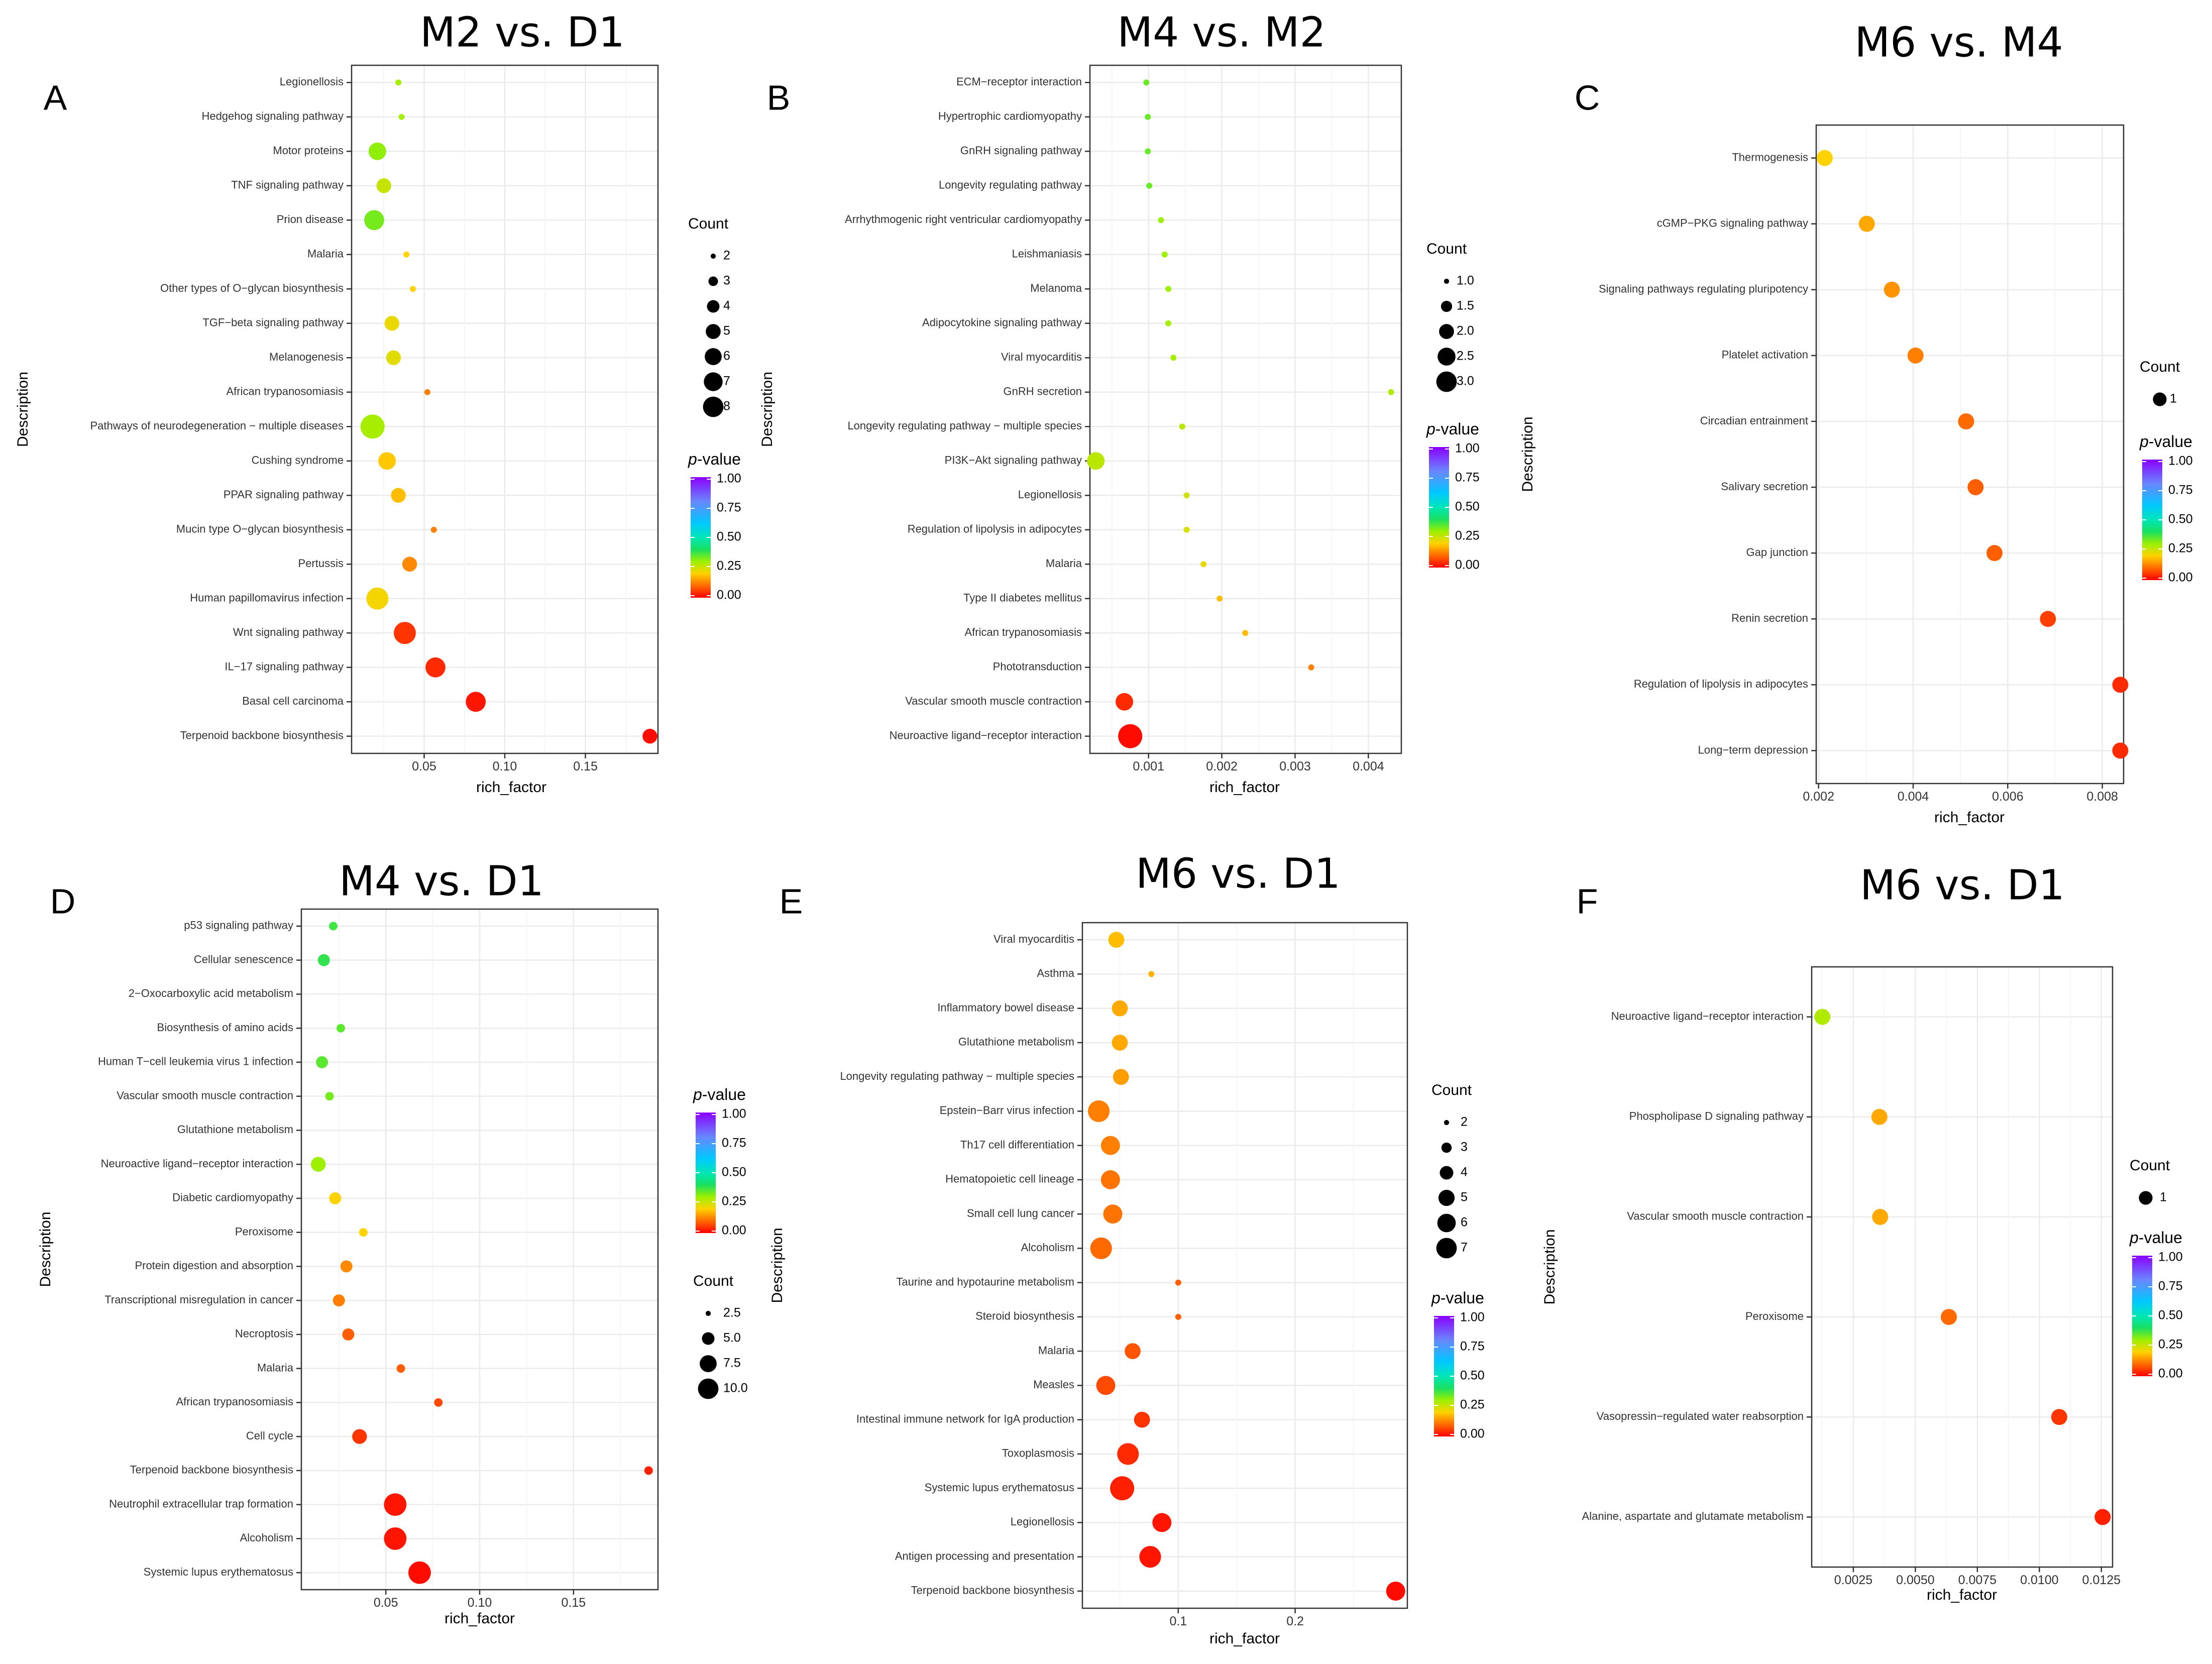 This screenshot has width=2212, height=1664. Describe the element at coordinates (1245, 409) in the screenshot. I see `gridlines` at that location.